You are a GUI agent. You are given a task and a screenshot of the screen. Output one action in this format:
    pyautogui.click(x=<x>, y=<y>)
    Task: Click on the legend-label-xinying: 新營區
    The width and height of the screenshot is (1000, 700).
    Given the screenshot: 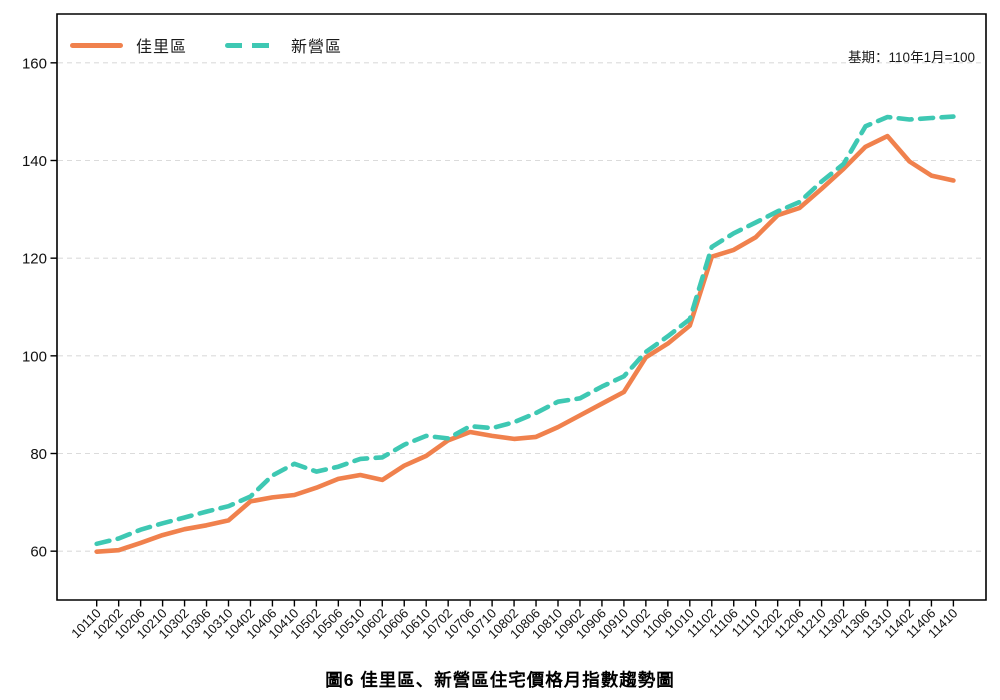 What is the action you would take?
    pyautogui.click(x=317, y=47)
    